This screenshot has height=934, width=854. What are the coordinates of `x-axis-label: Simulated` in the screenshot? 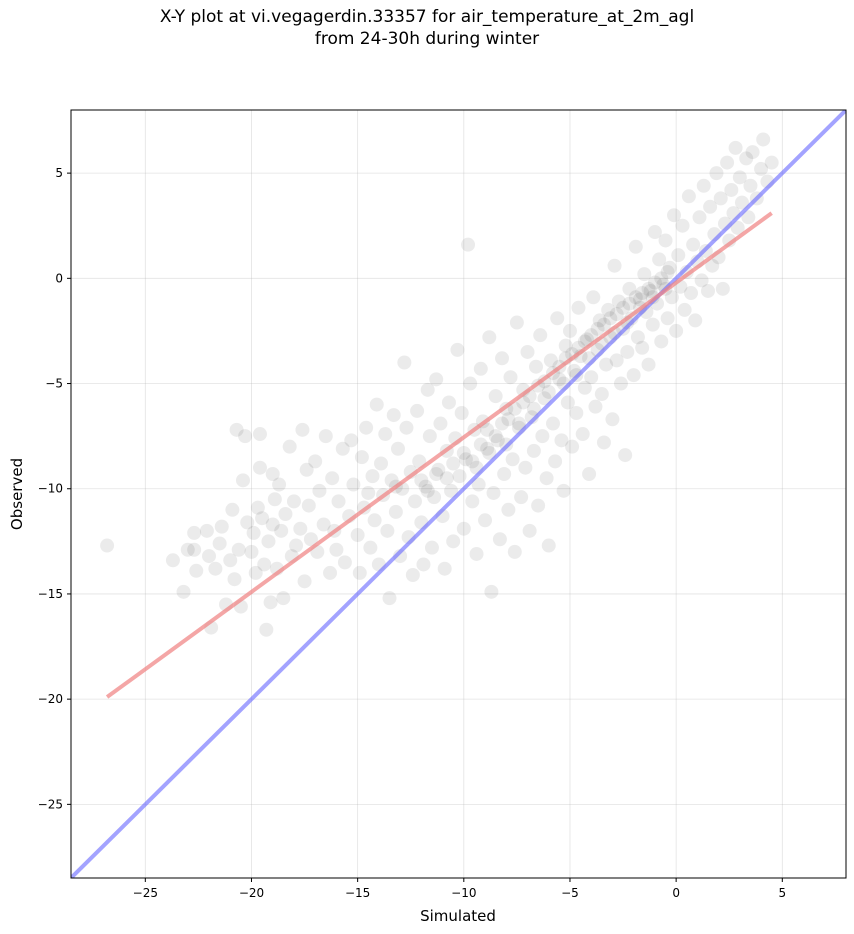 It's located at (458, 916).